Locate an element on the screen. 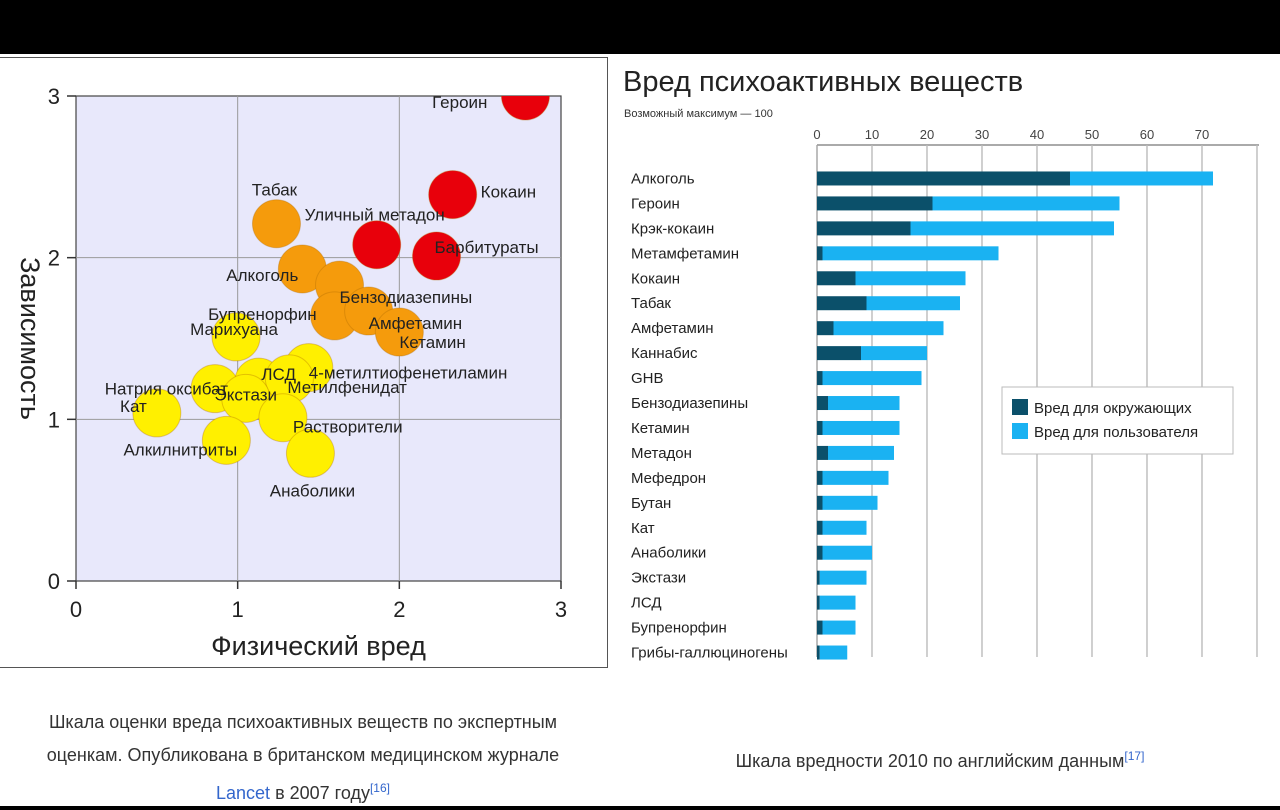 This screenshot has width=1280, height=810. category-label: Грибы-галлюциногены is located at coordinates (709, 653).